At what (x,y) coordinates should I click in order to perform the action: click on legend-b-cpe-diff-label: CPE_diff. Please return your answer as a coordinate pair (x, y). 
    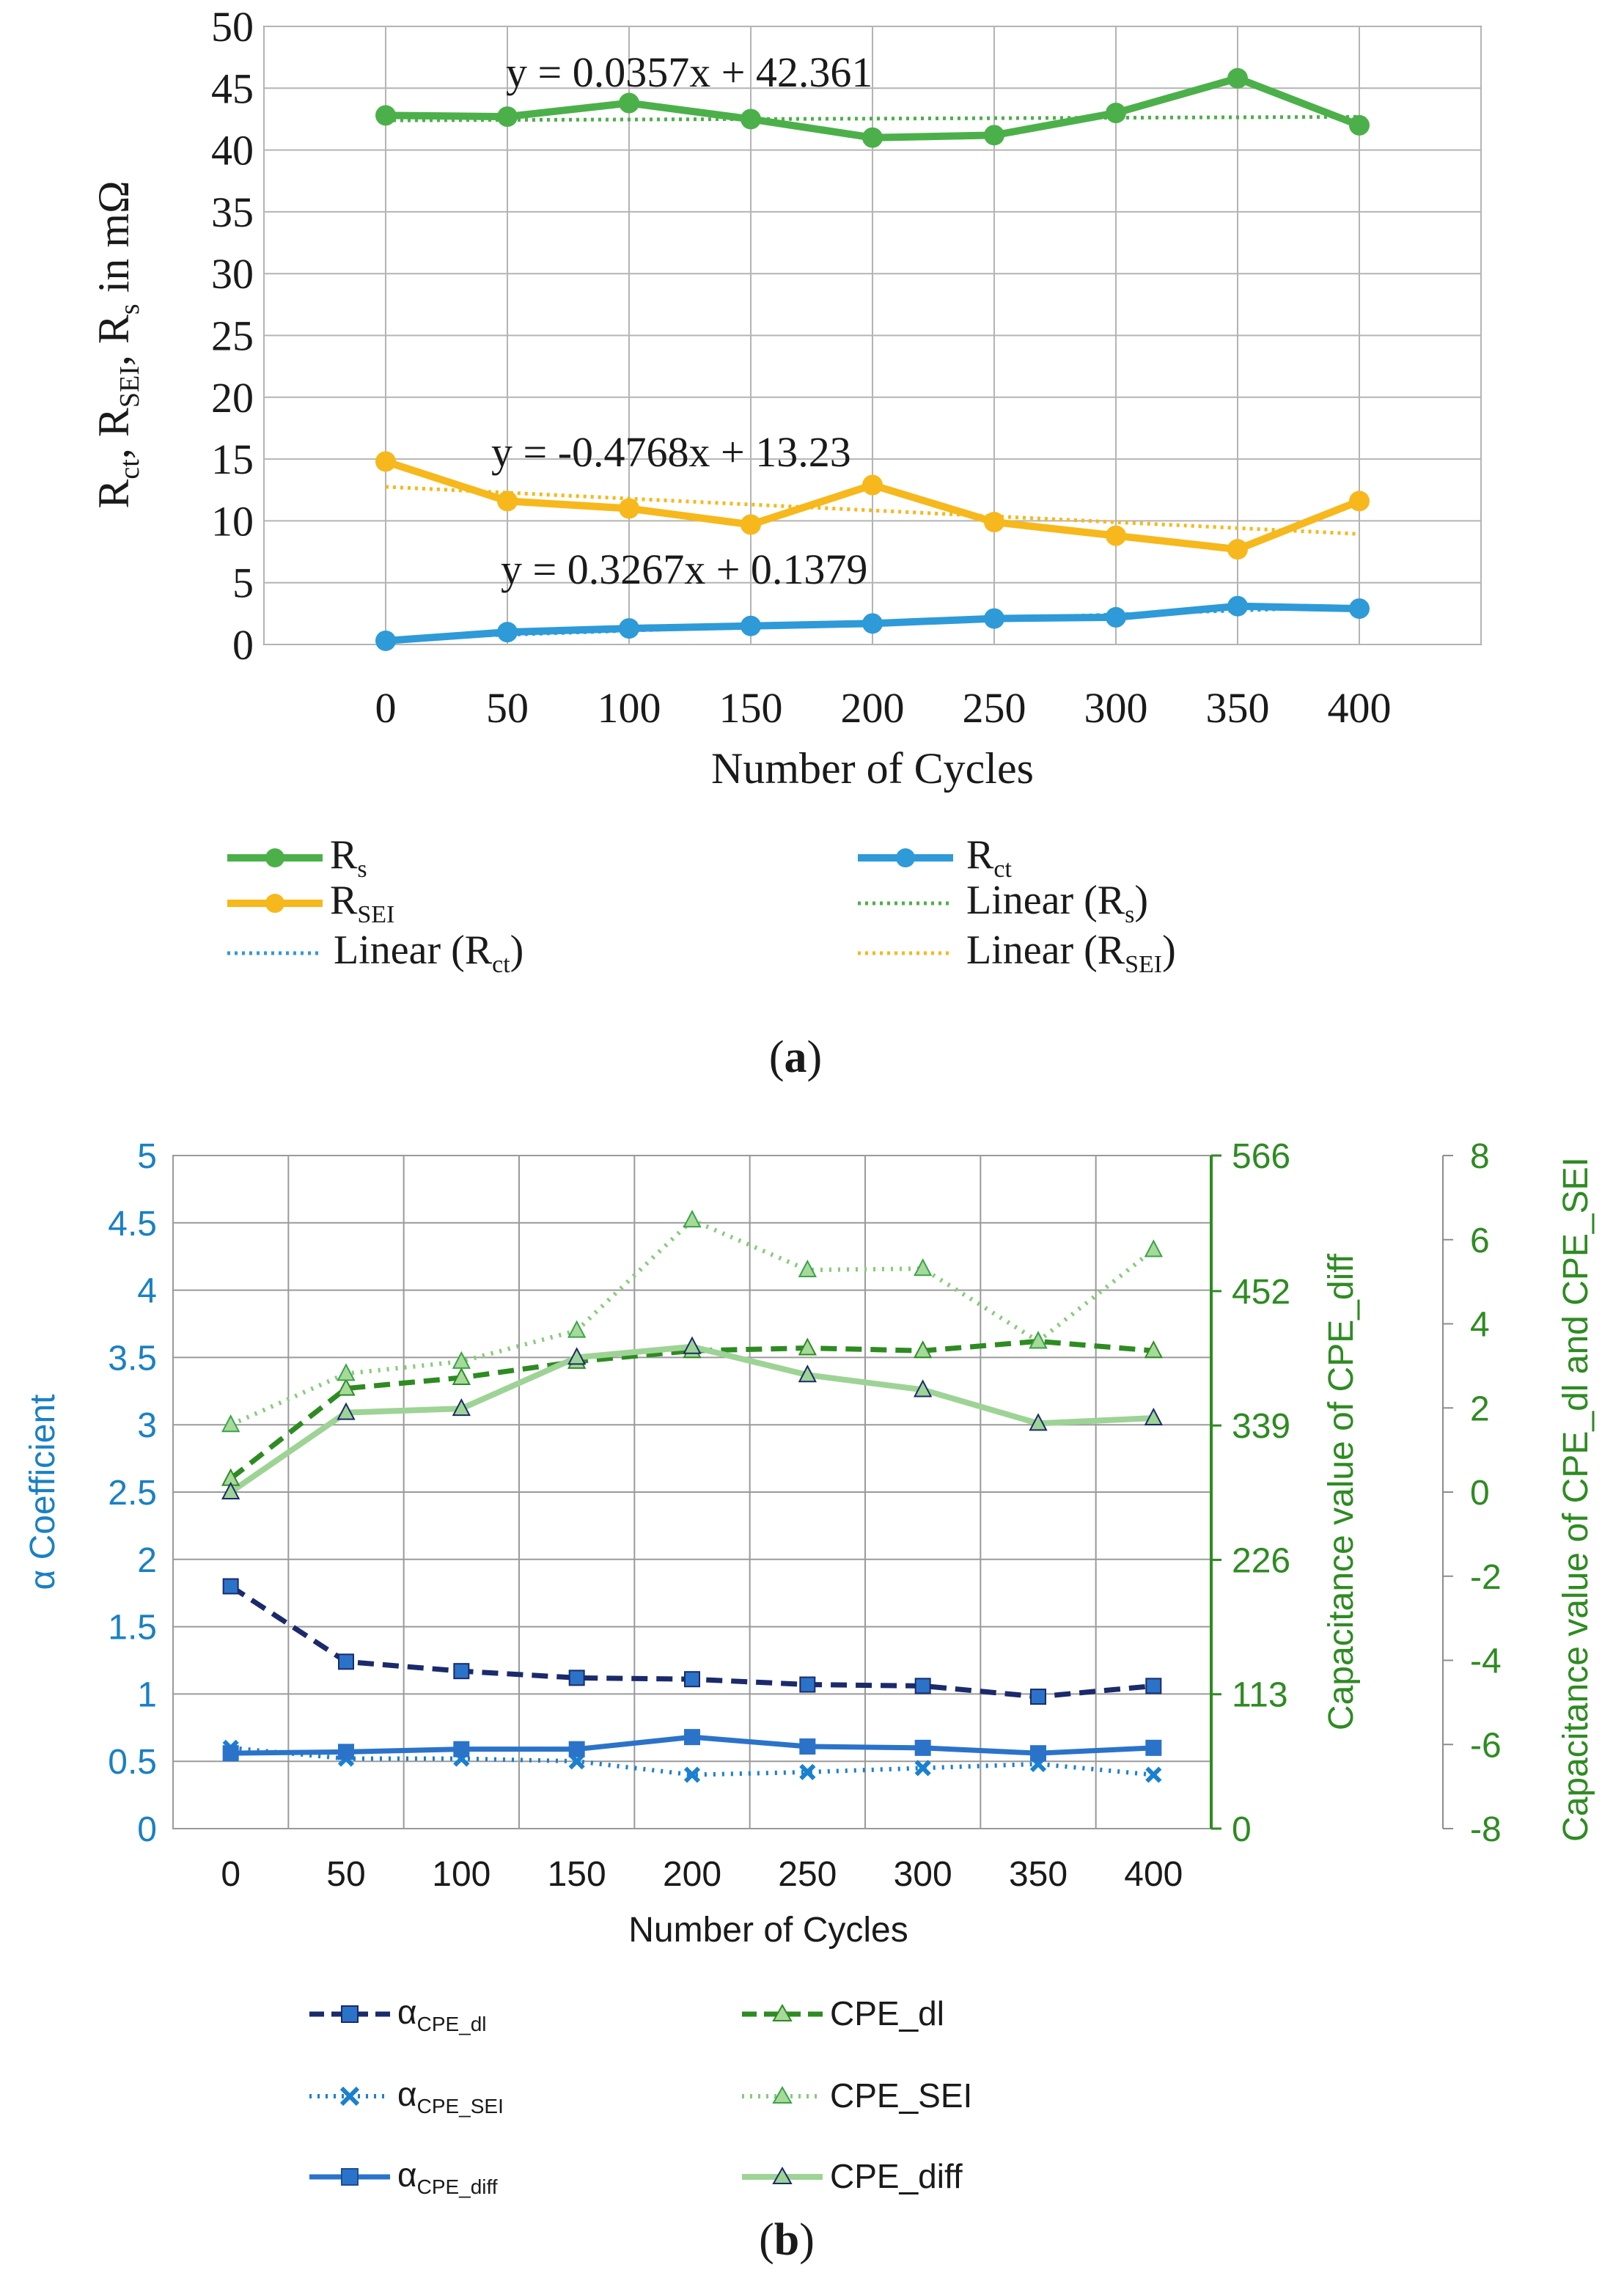
    Looking at the image, I should click on (896, 2176).